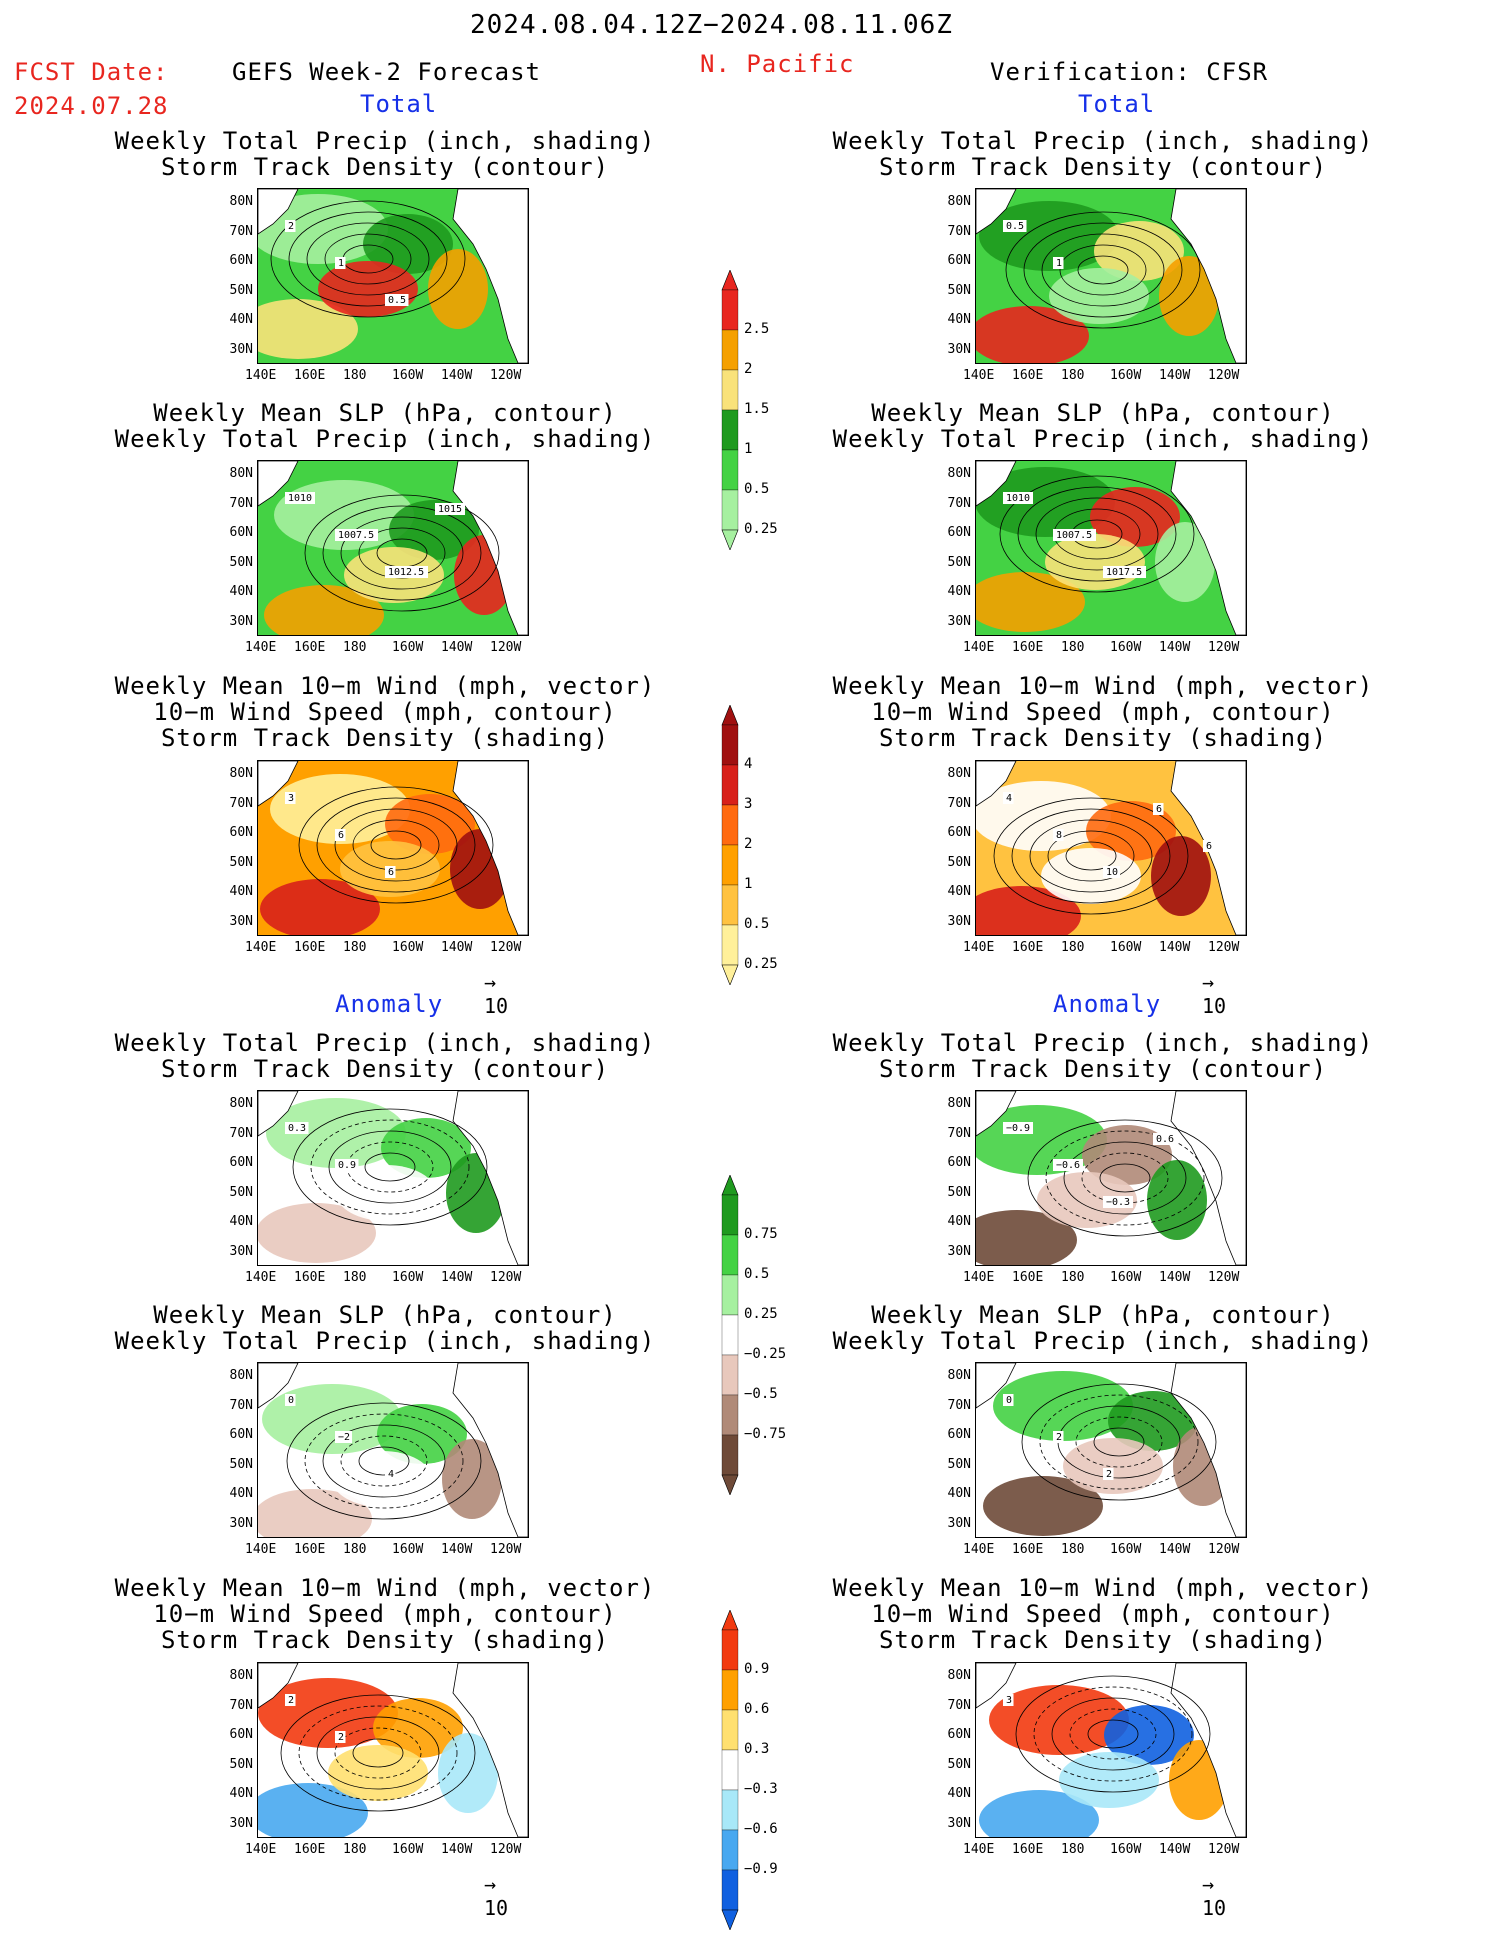 The image size is (1487, 1934). Describe the element at coordinates (291, 1400) in the screenshot. I see `contour-label: 0` at that location.